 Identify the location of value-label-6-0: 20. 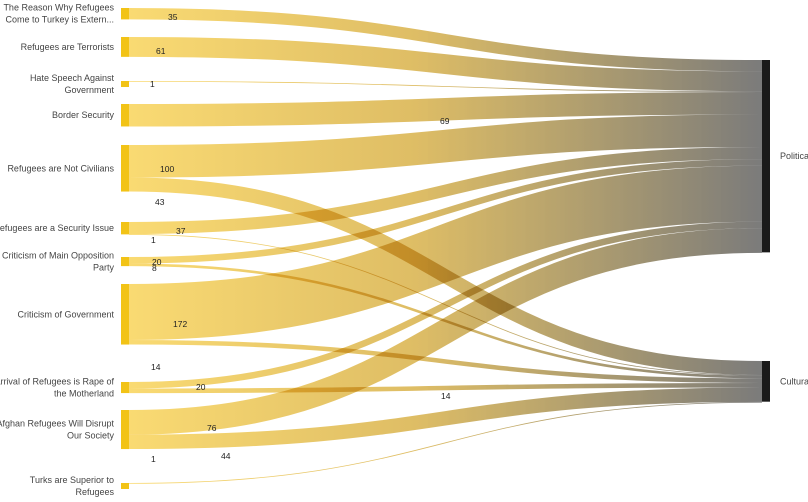
(157, 262).